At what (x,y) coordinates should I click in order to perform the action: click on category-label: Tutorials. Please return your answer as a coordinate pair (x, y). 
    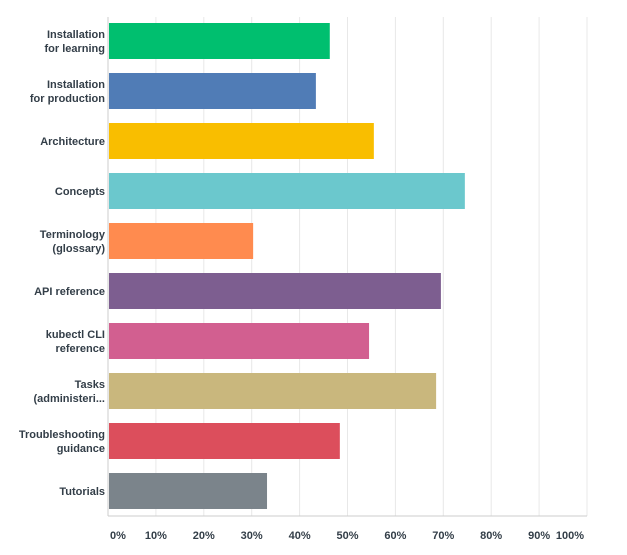
    Looking at the image, I should click on (82, 492).